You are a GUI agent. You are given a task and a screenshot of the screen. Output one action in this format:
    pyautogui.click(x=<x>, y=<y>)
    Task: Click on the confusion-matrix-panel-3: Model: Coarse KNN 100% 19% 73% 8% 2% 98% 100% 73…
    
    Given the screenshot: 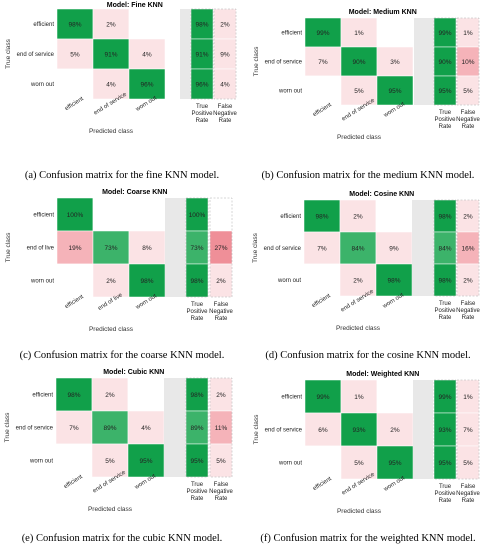 What is the action you would take?
    pyautogui.click(x=119, y=275)
    